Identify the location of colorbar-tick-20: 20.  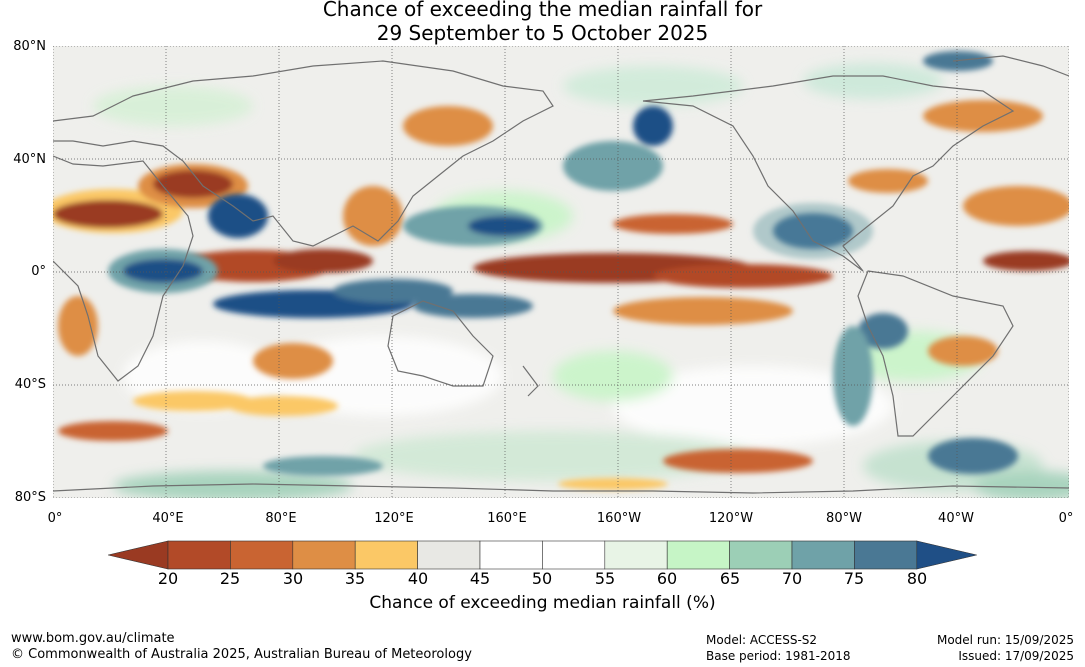
(168, 578).